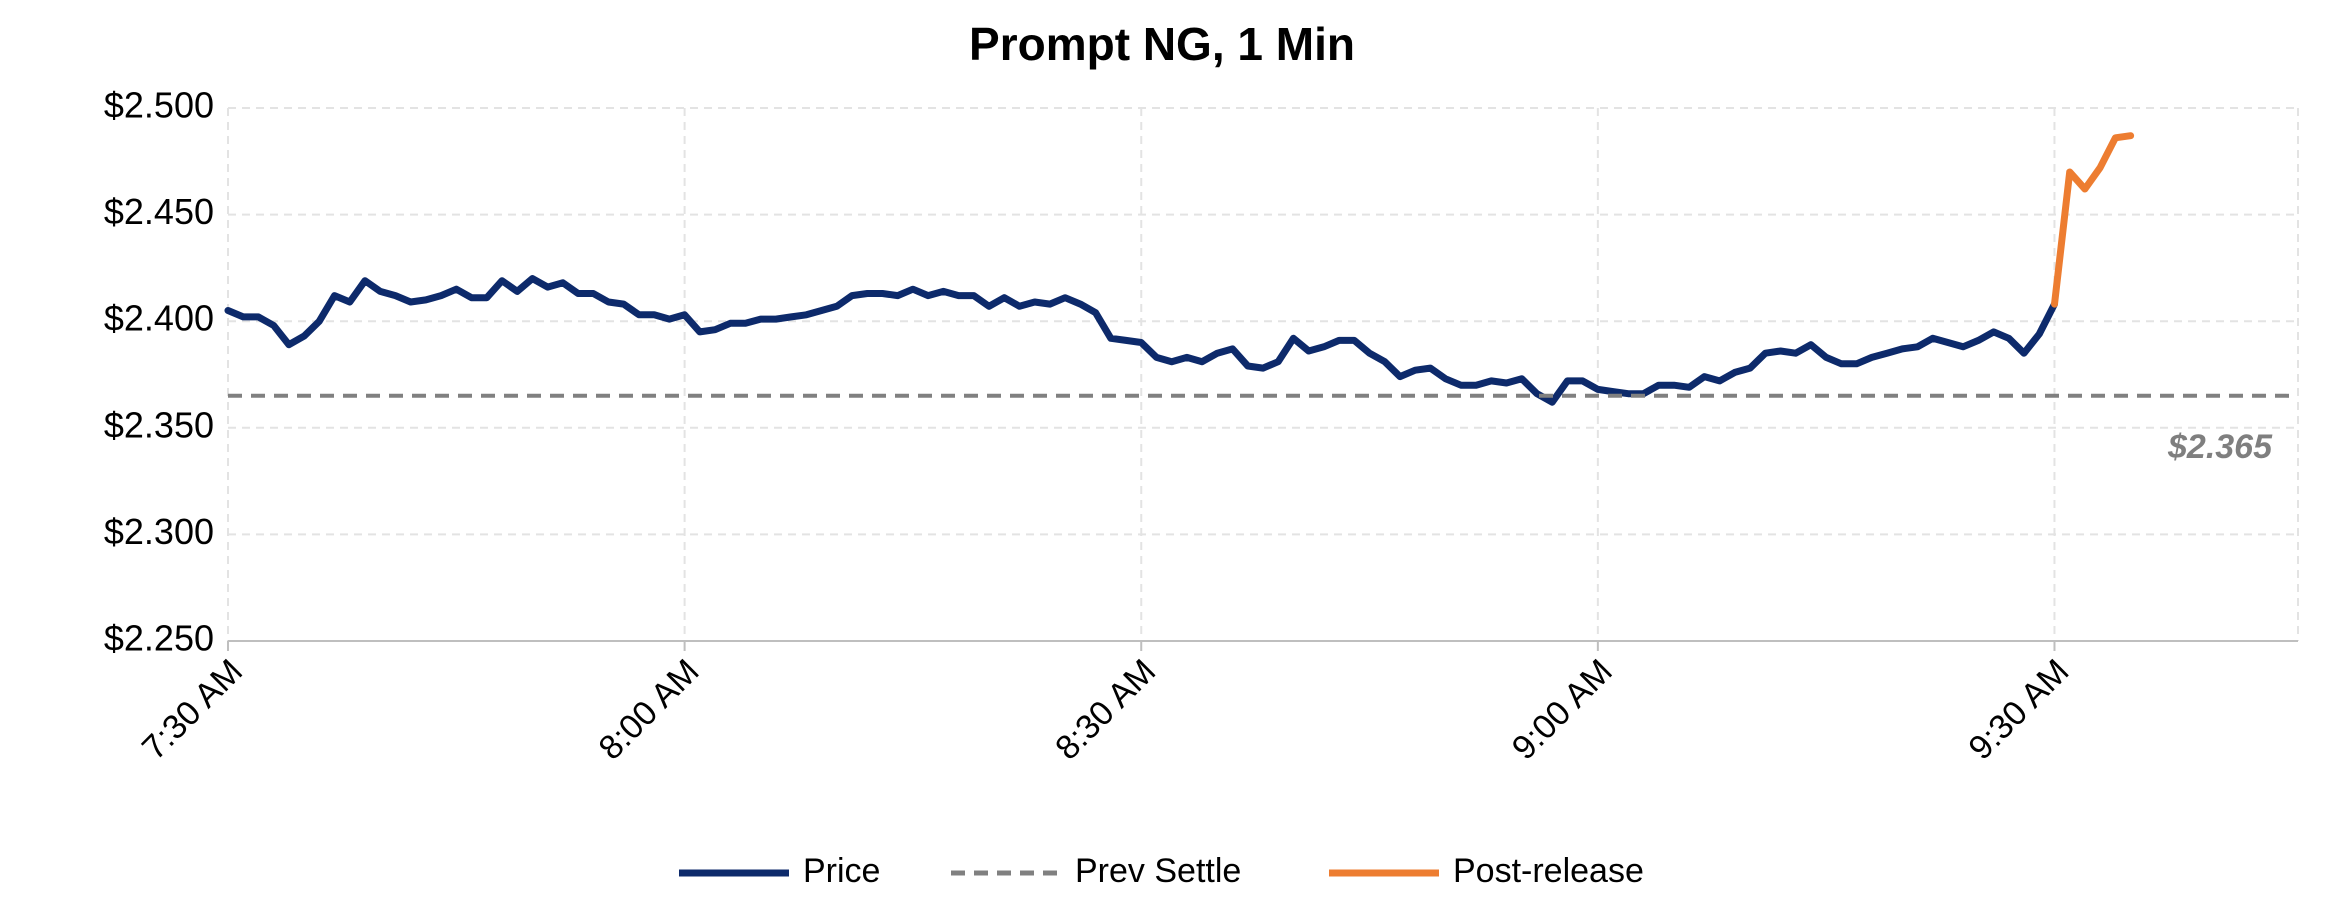  I want to click on y-tick-label: $2.300, so click(159, 531).